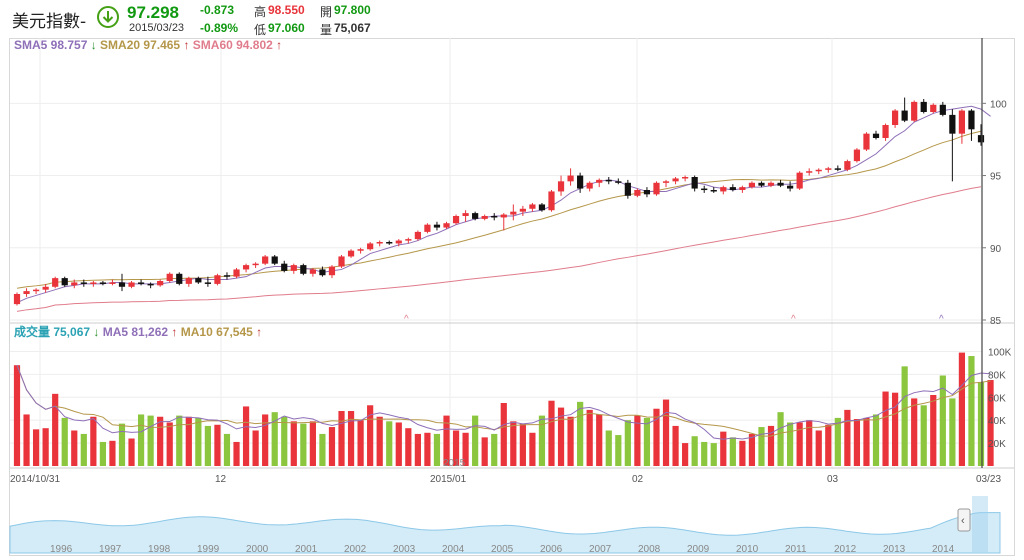  I want to click on open-value: 97.800, so click(352, 10).